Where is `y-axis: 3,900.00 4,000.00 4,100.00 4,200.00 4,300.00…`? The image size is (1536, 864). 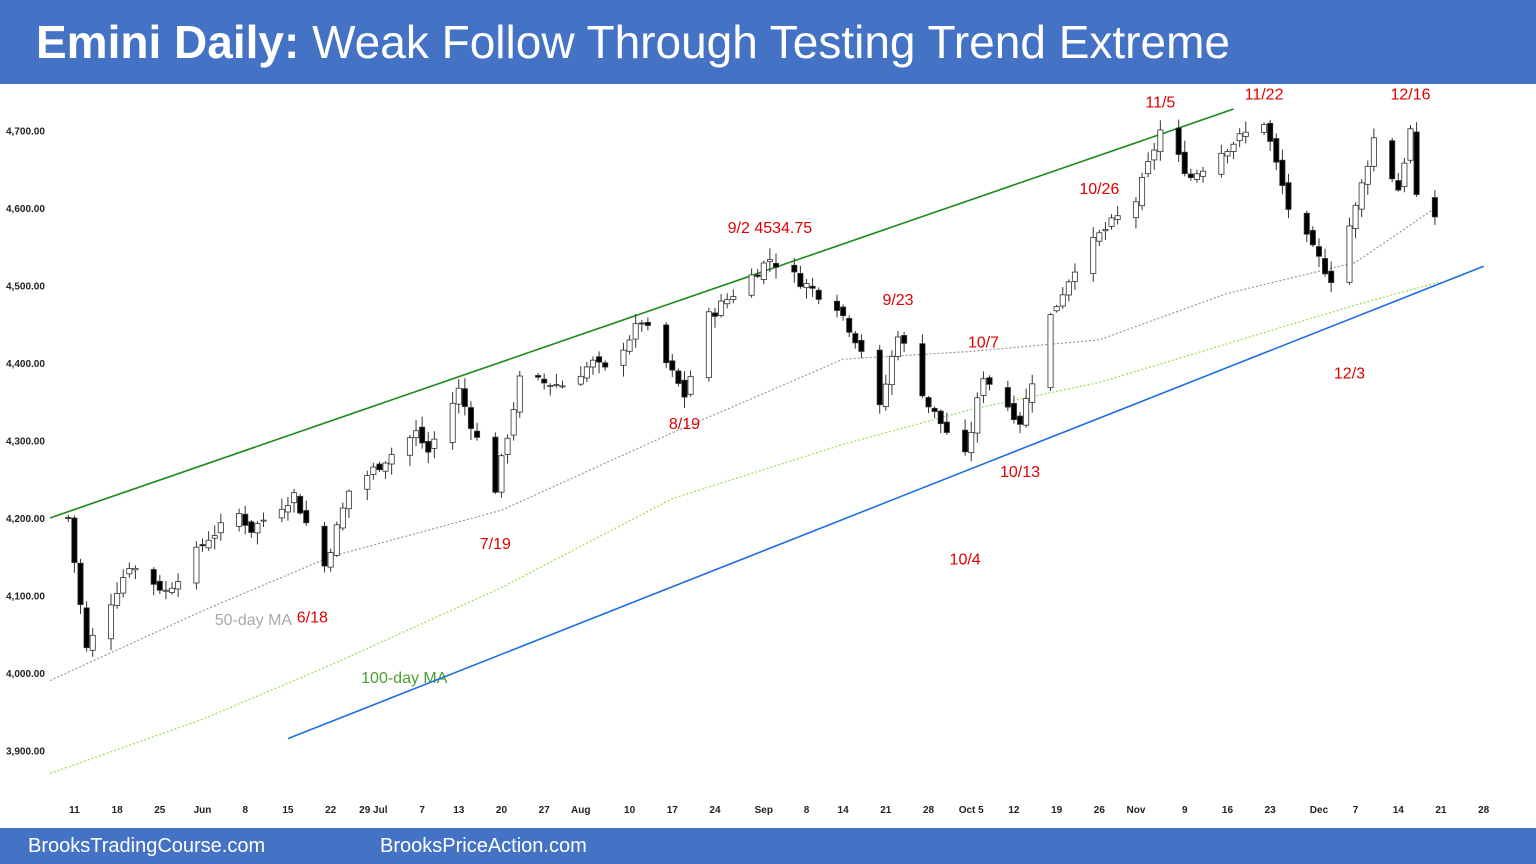
y-axis: 3,900.00 4,000.00 4,100.00 4,200.00 4,300.00… is located at coordinates (25, 442).